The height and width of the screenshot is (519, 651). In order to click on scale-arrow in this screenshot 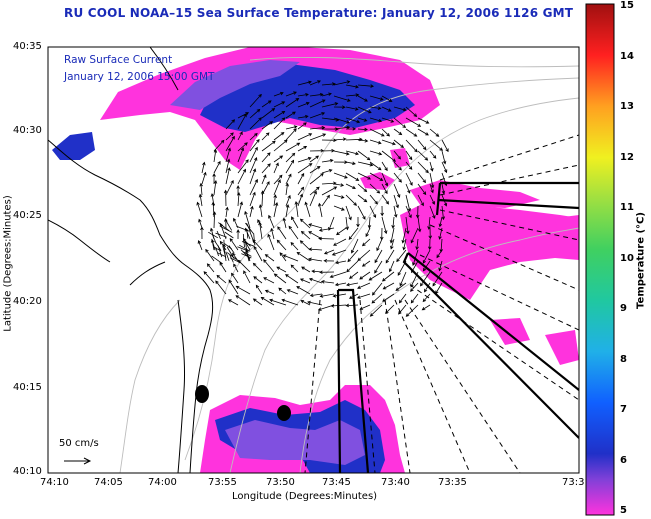, I will do `click(78, 461)`.